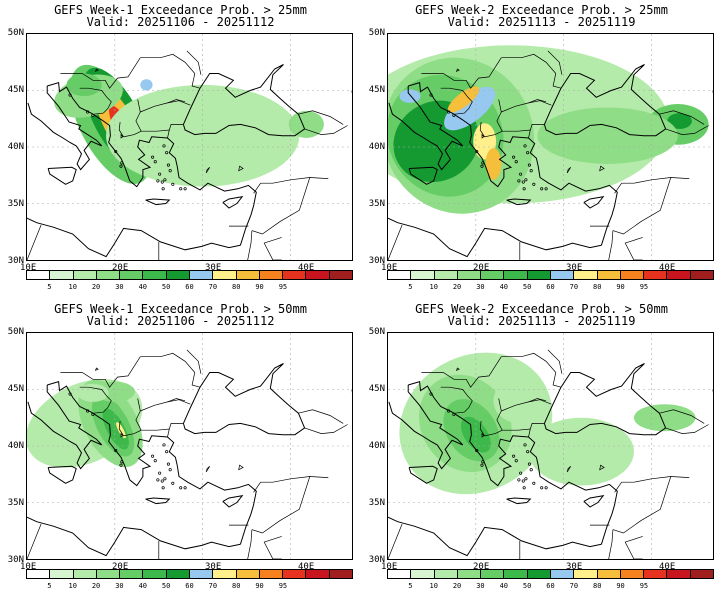 Image resolution: width=722 pixels, height=598 pixels. Describe the element at coordinates (15, 446) in the screenshot. I see `lat-label: 40N` at that location.